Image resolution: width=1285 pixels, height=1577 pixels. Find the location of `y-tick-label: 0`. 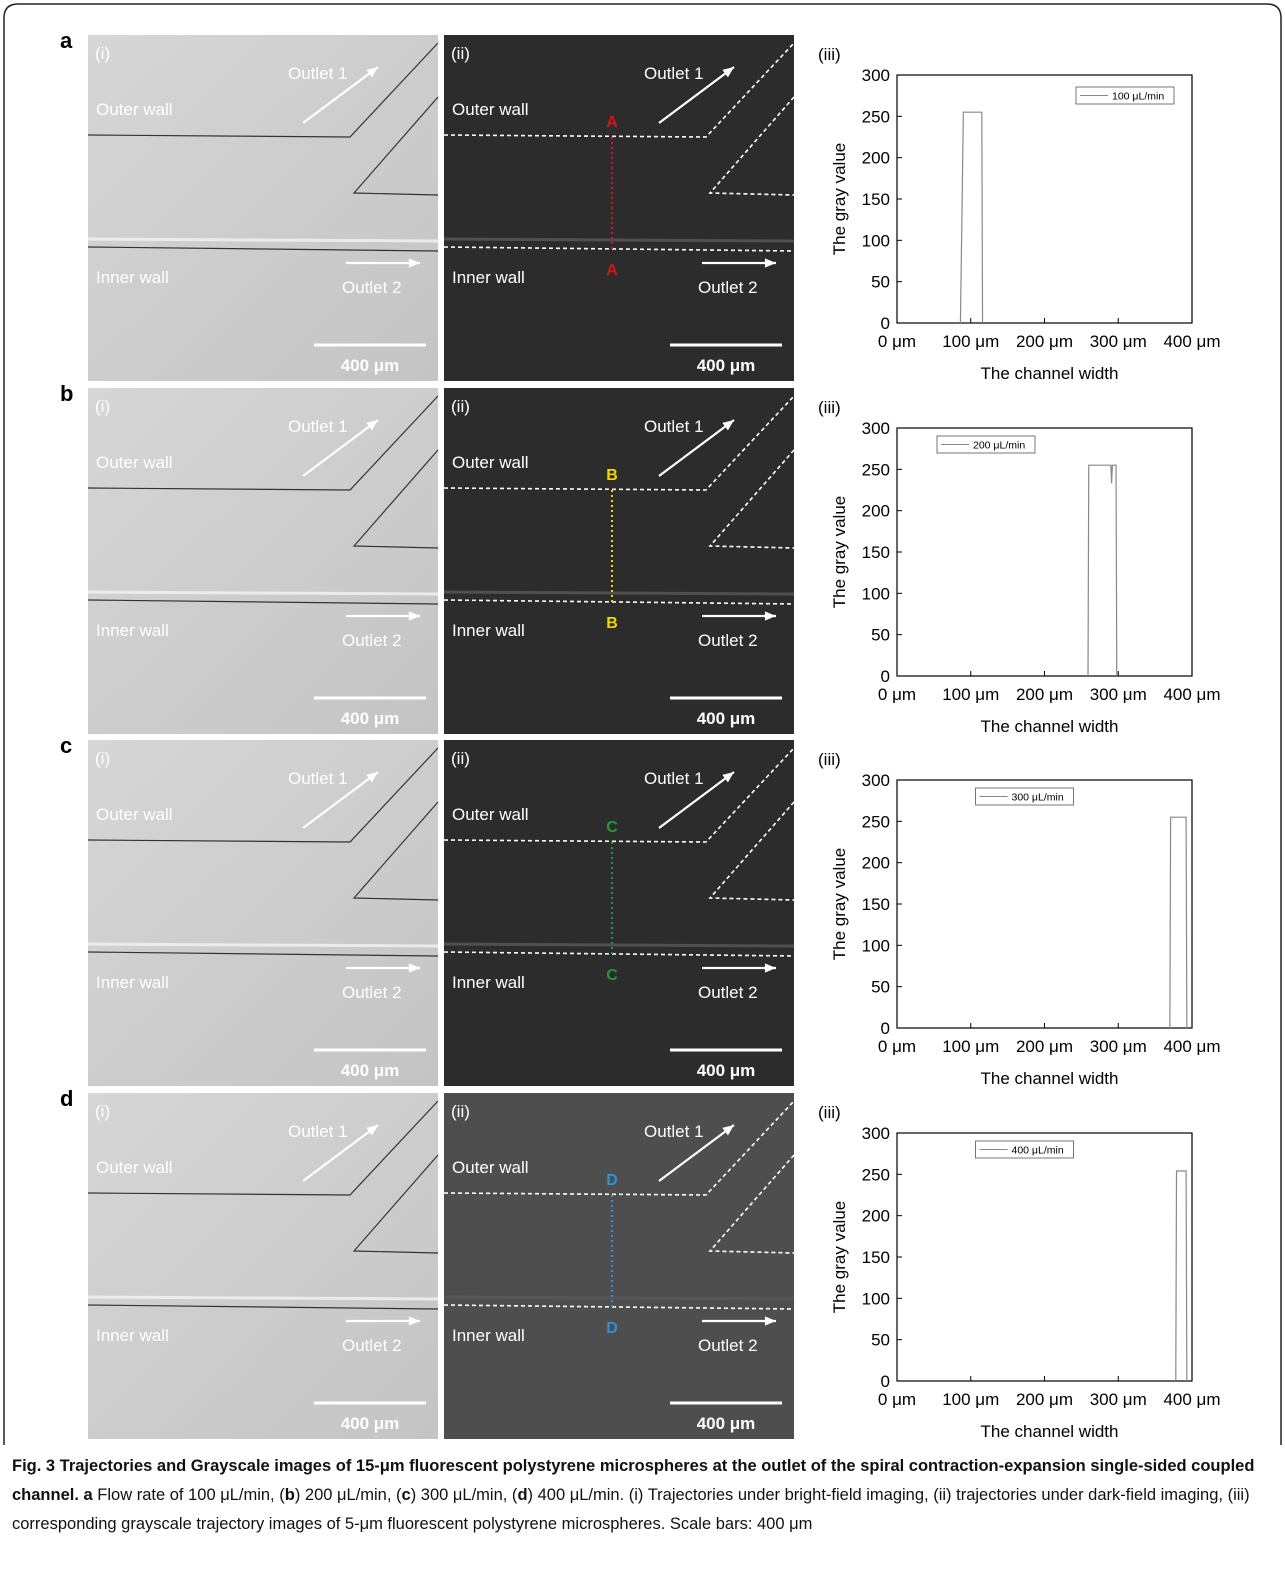

y-tick-label: 0 is located at coordinates (885, 1381).